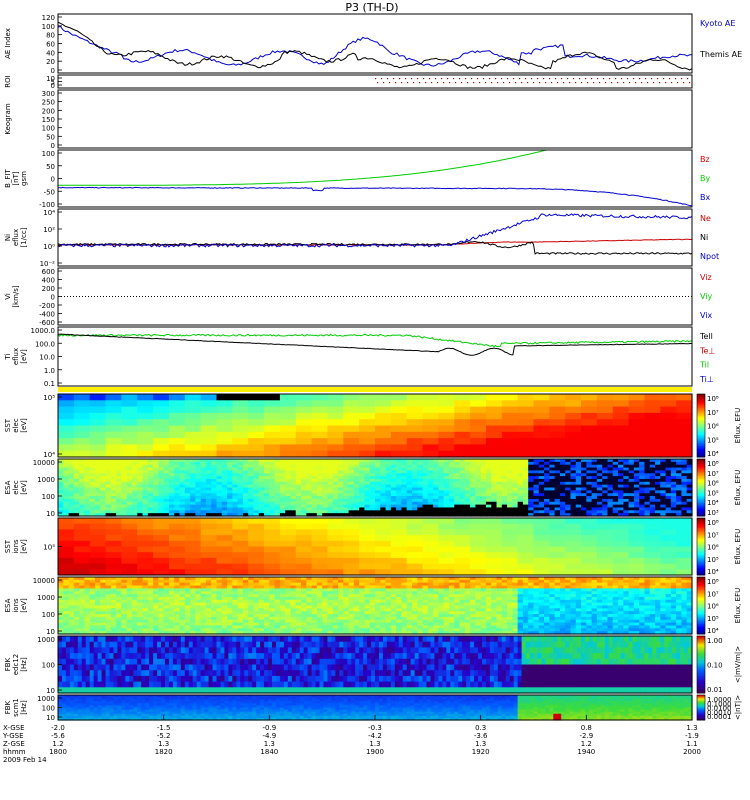  Describe the element at coordinates (49, 213) in the screenshot. I see `ytick-label: 10⁴` at that location.